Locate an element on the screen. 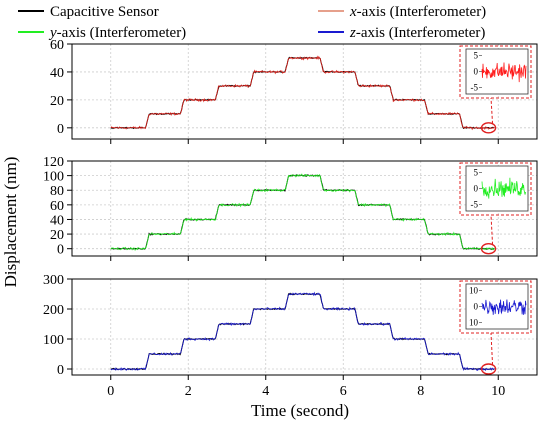 The image size is (550, 430). x-tick-label: 10 is located at coordinates (498, 391).